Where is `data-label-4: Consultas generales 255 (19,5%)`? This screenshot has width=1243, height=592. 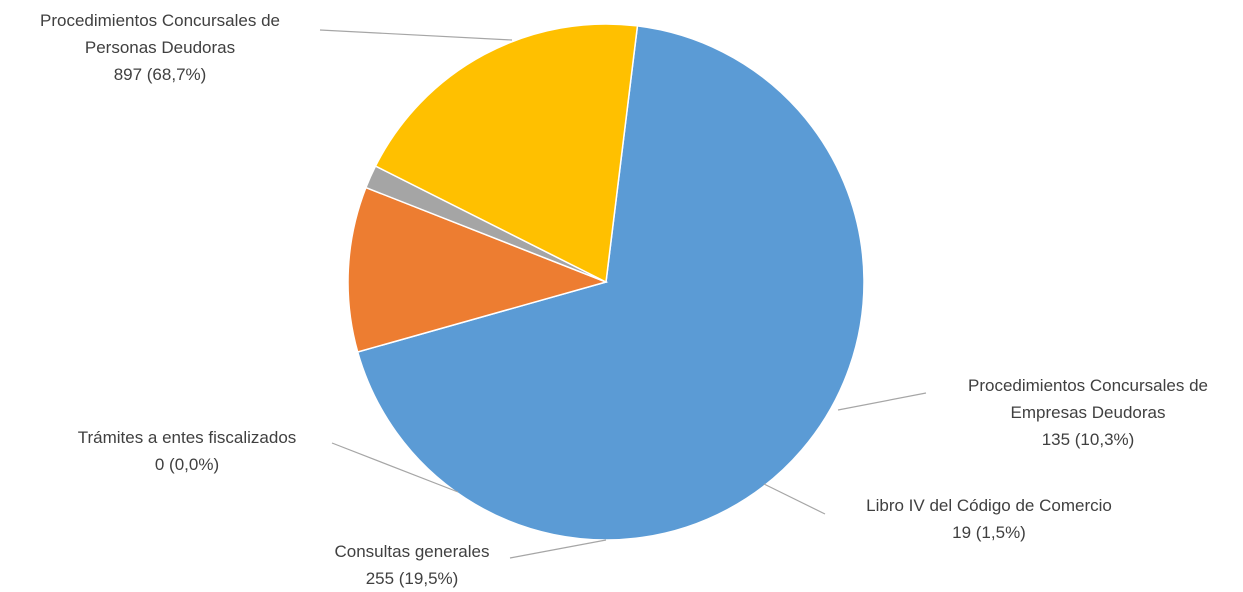 data-label-4: Consultas generales 255 (19,5%) is located at coordinates (412, 565).